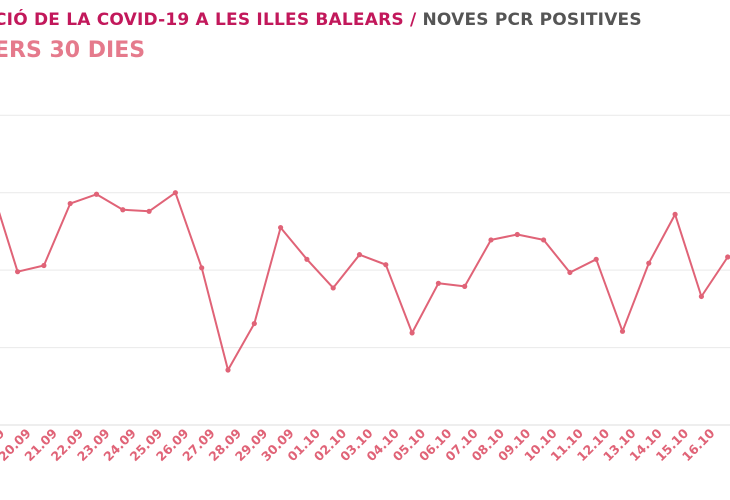 This screenshot has width=730, height=500. I want to click on title-sub: NOVES PCR POSITIVES, so click(532, 20).